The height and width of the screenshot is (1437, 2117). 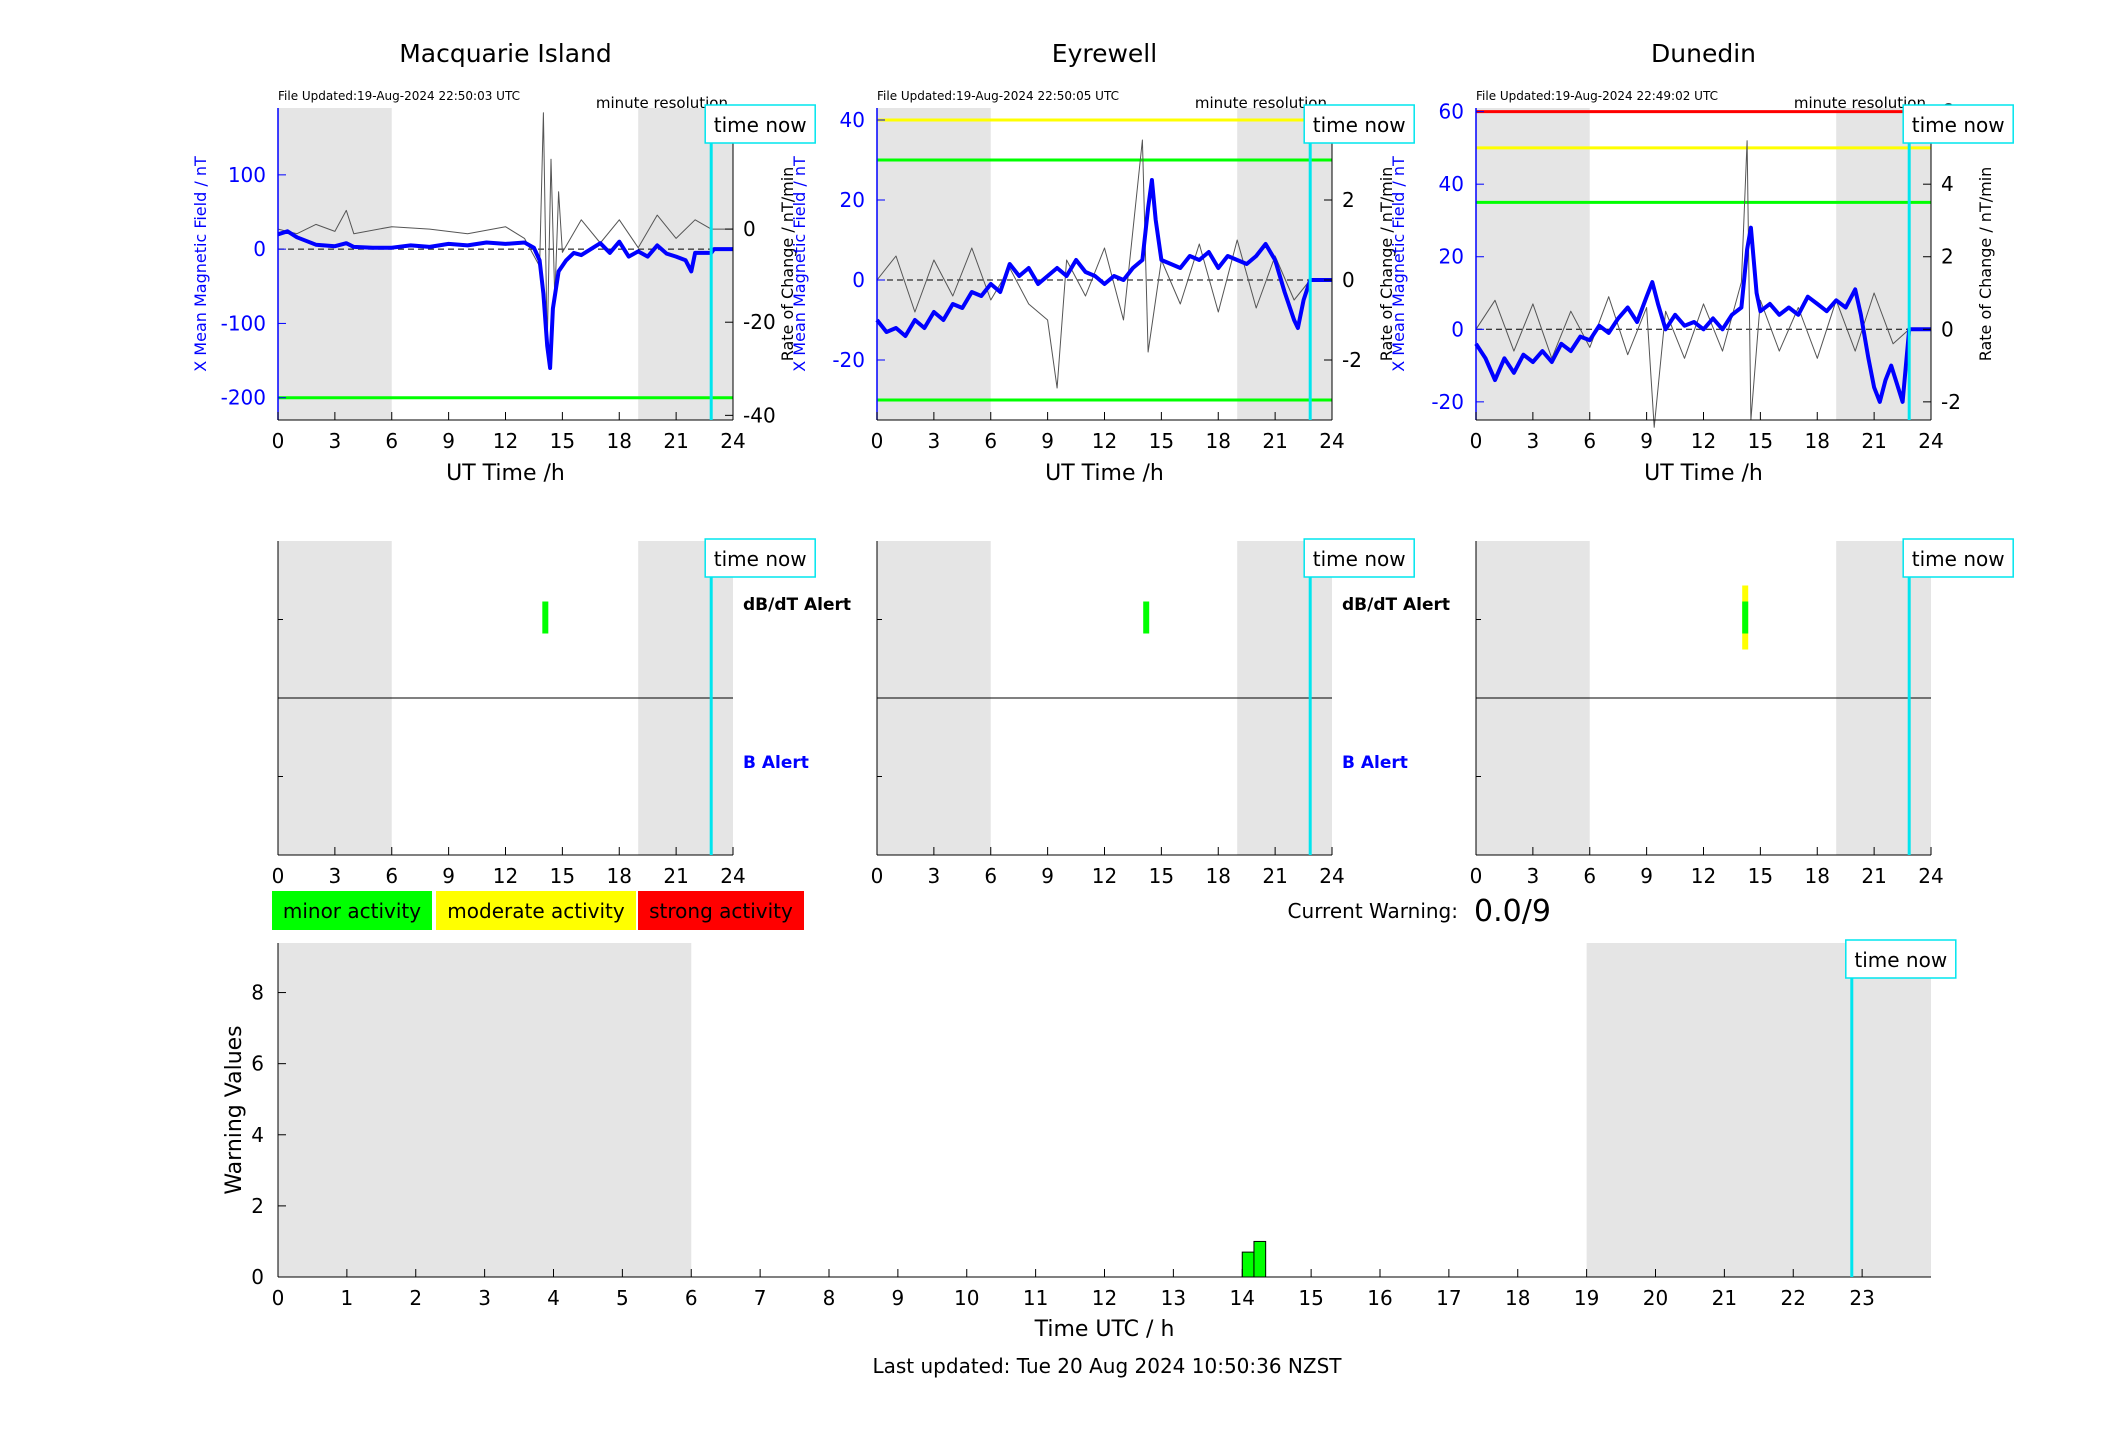 What do you see at coordinates (347, 1298) in the screenshot?
I see `x-tick-label: 1` at bounding box center [347, 1298].